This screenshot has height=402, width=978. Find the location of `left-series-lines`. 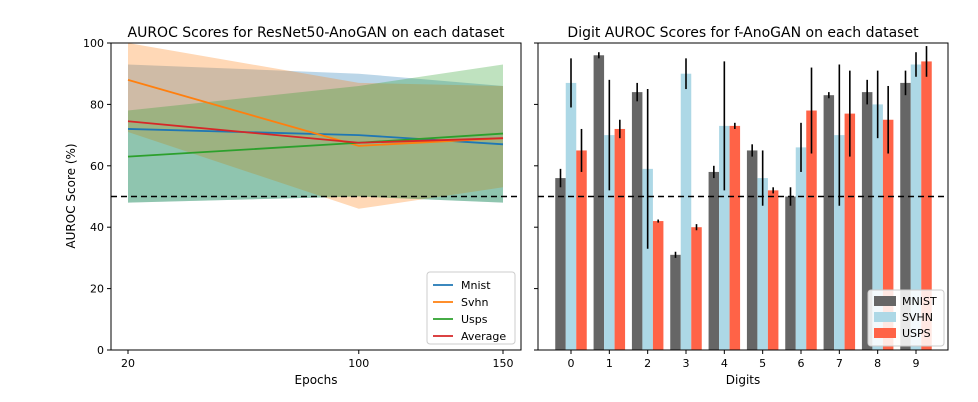

left-series-lines is located at coordinates (315, 118).